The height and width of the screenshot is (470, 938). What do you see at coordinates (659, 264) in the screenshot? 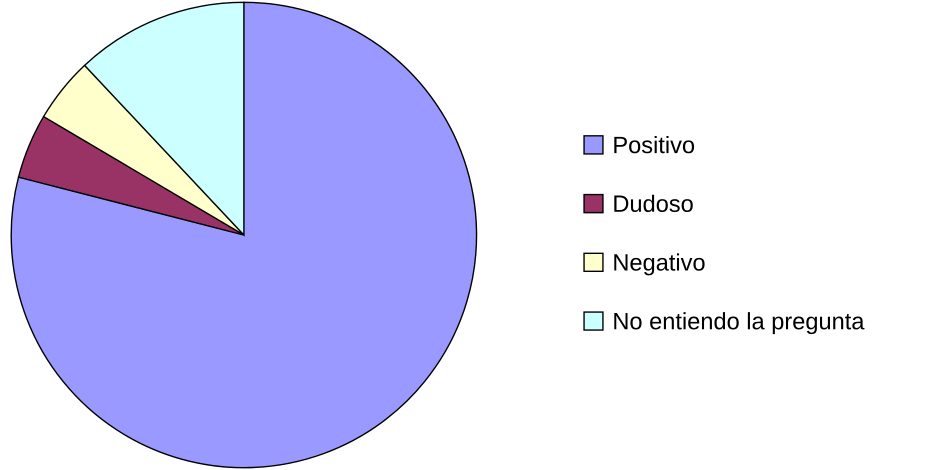
I see `legend-label: Negativo` at bounding box center [659, 264].